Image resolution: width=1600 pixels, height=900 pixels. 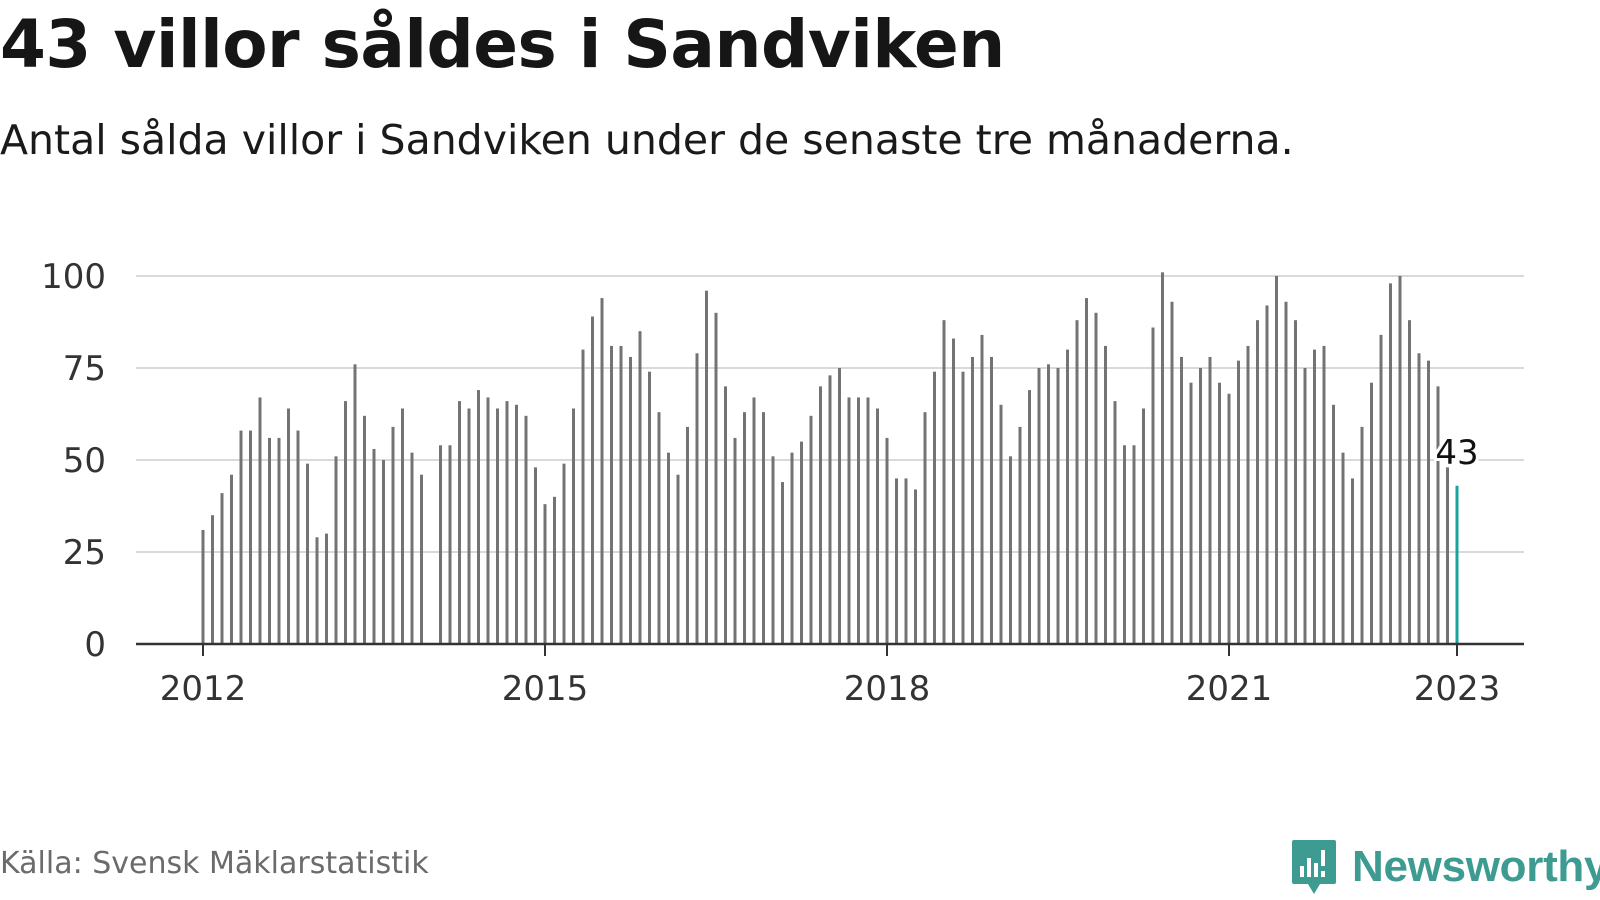 What do you see at coordinates (887, 689) in the screenshot?
I see `x-tick-label: 2018` at bounding box center [887, 689].